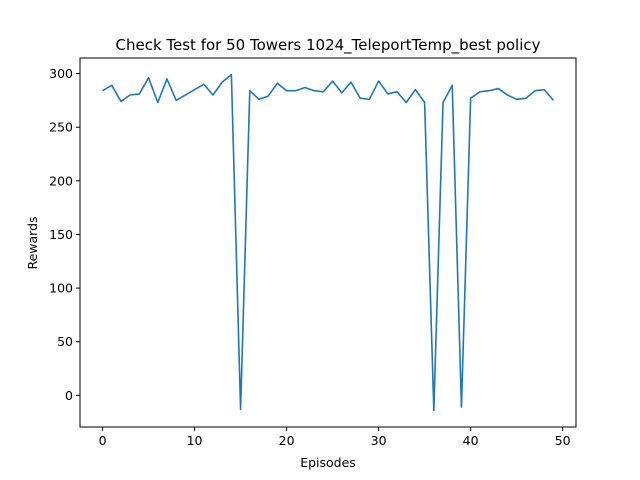 This screenshot has width=640, height=480. Describe the element at coordinates (61, 288) in the screenshot. I see `y-tick-label: 100` at that location.